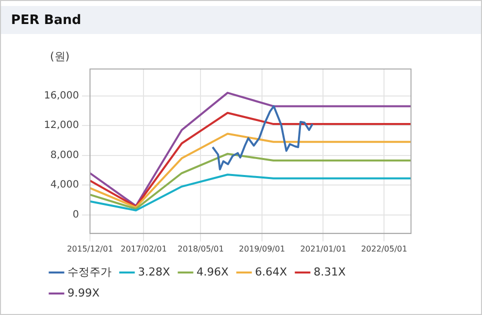  Describe the element at coordinates (213, 271) in the screenshot. I see `legend-label: 4.96X` at that location.